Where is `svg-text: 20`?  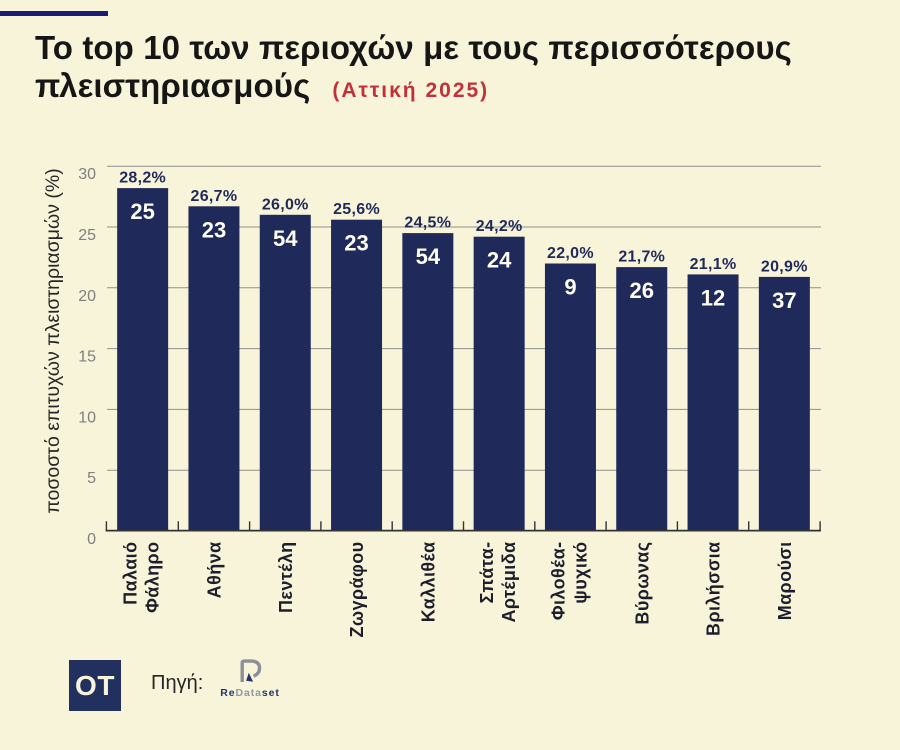
svg-text: 20 is located at coordinates (87, 296).